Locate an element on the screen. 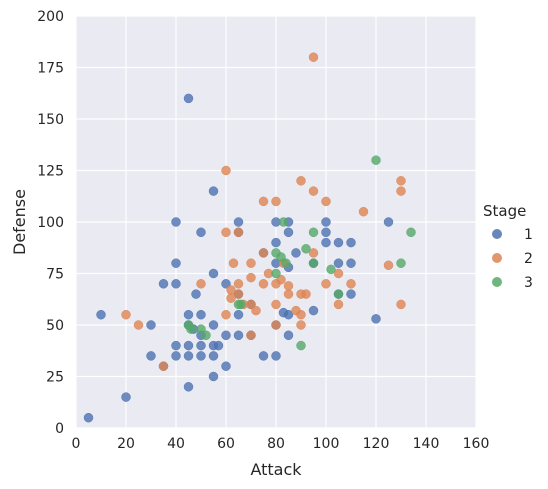 This screenshot has height=489, width=548. x-tick-label: 160 is located at coordinates (476, 444).